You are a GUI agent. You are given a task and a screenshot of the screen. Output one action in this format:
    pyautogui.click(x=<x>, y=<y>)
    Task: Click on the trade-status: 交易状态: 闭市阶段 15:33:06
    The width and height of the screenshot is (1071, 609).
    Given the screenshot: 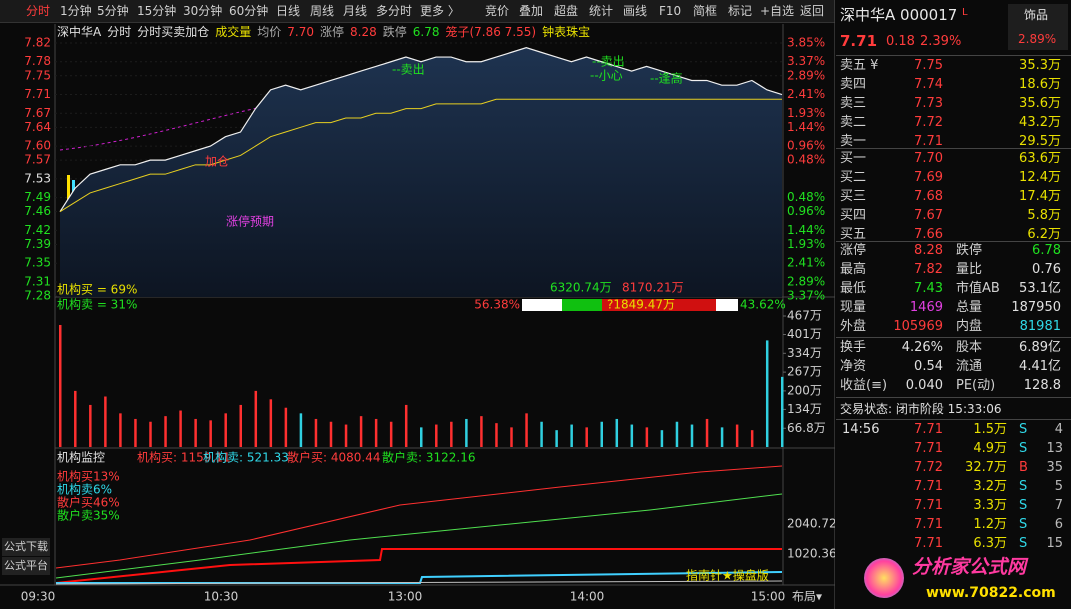 What is the action you would take?
    pyautogui.click(x=921, y=409)
    